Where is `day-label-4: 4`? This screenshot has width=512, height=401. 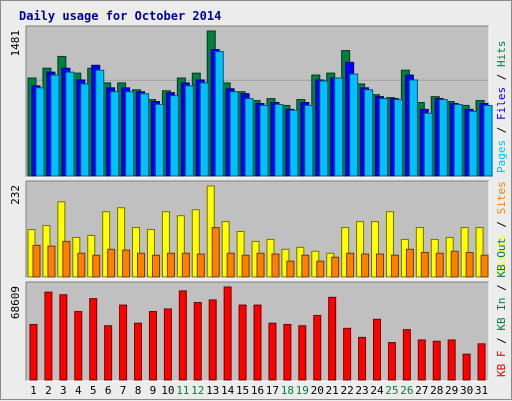
day-label-4: 4 is located at coordinates (78, 390).